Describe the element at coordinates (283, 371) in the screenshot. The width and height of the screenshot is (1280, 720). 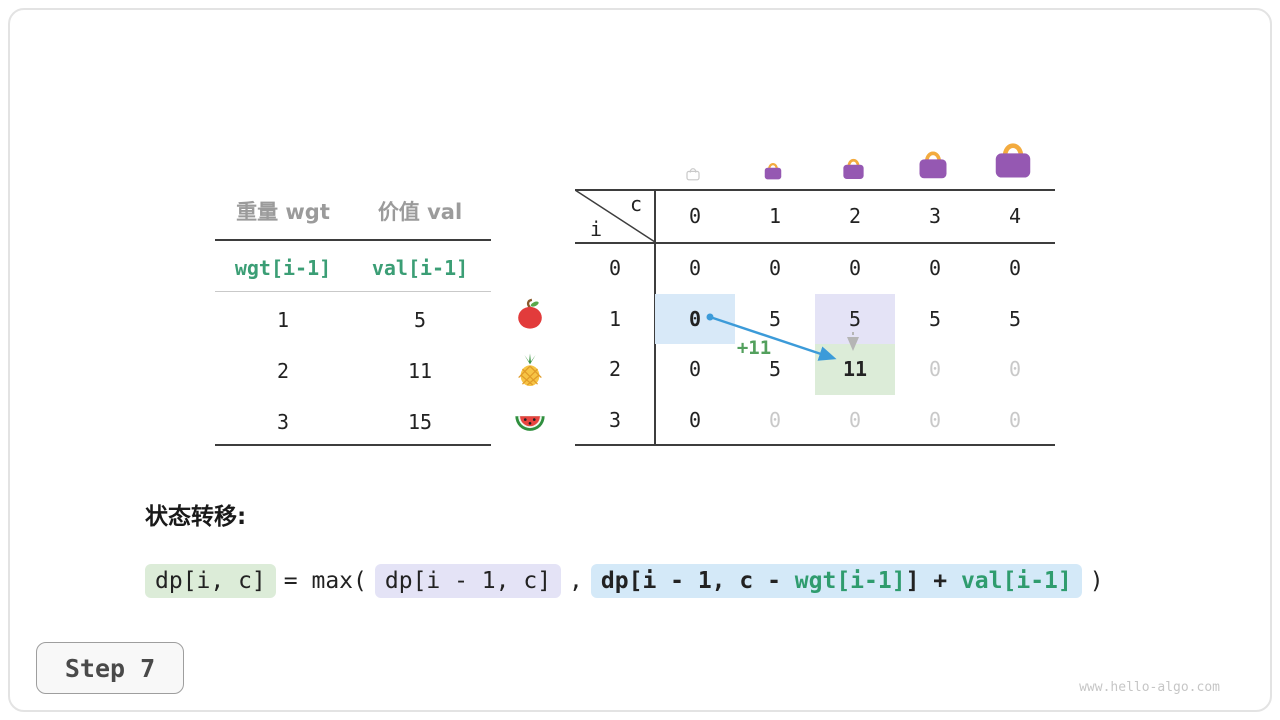
I see `item-row-wgt: 2` at that location.